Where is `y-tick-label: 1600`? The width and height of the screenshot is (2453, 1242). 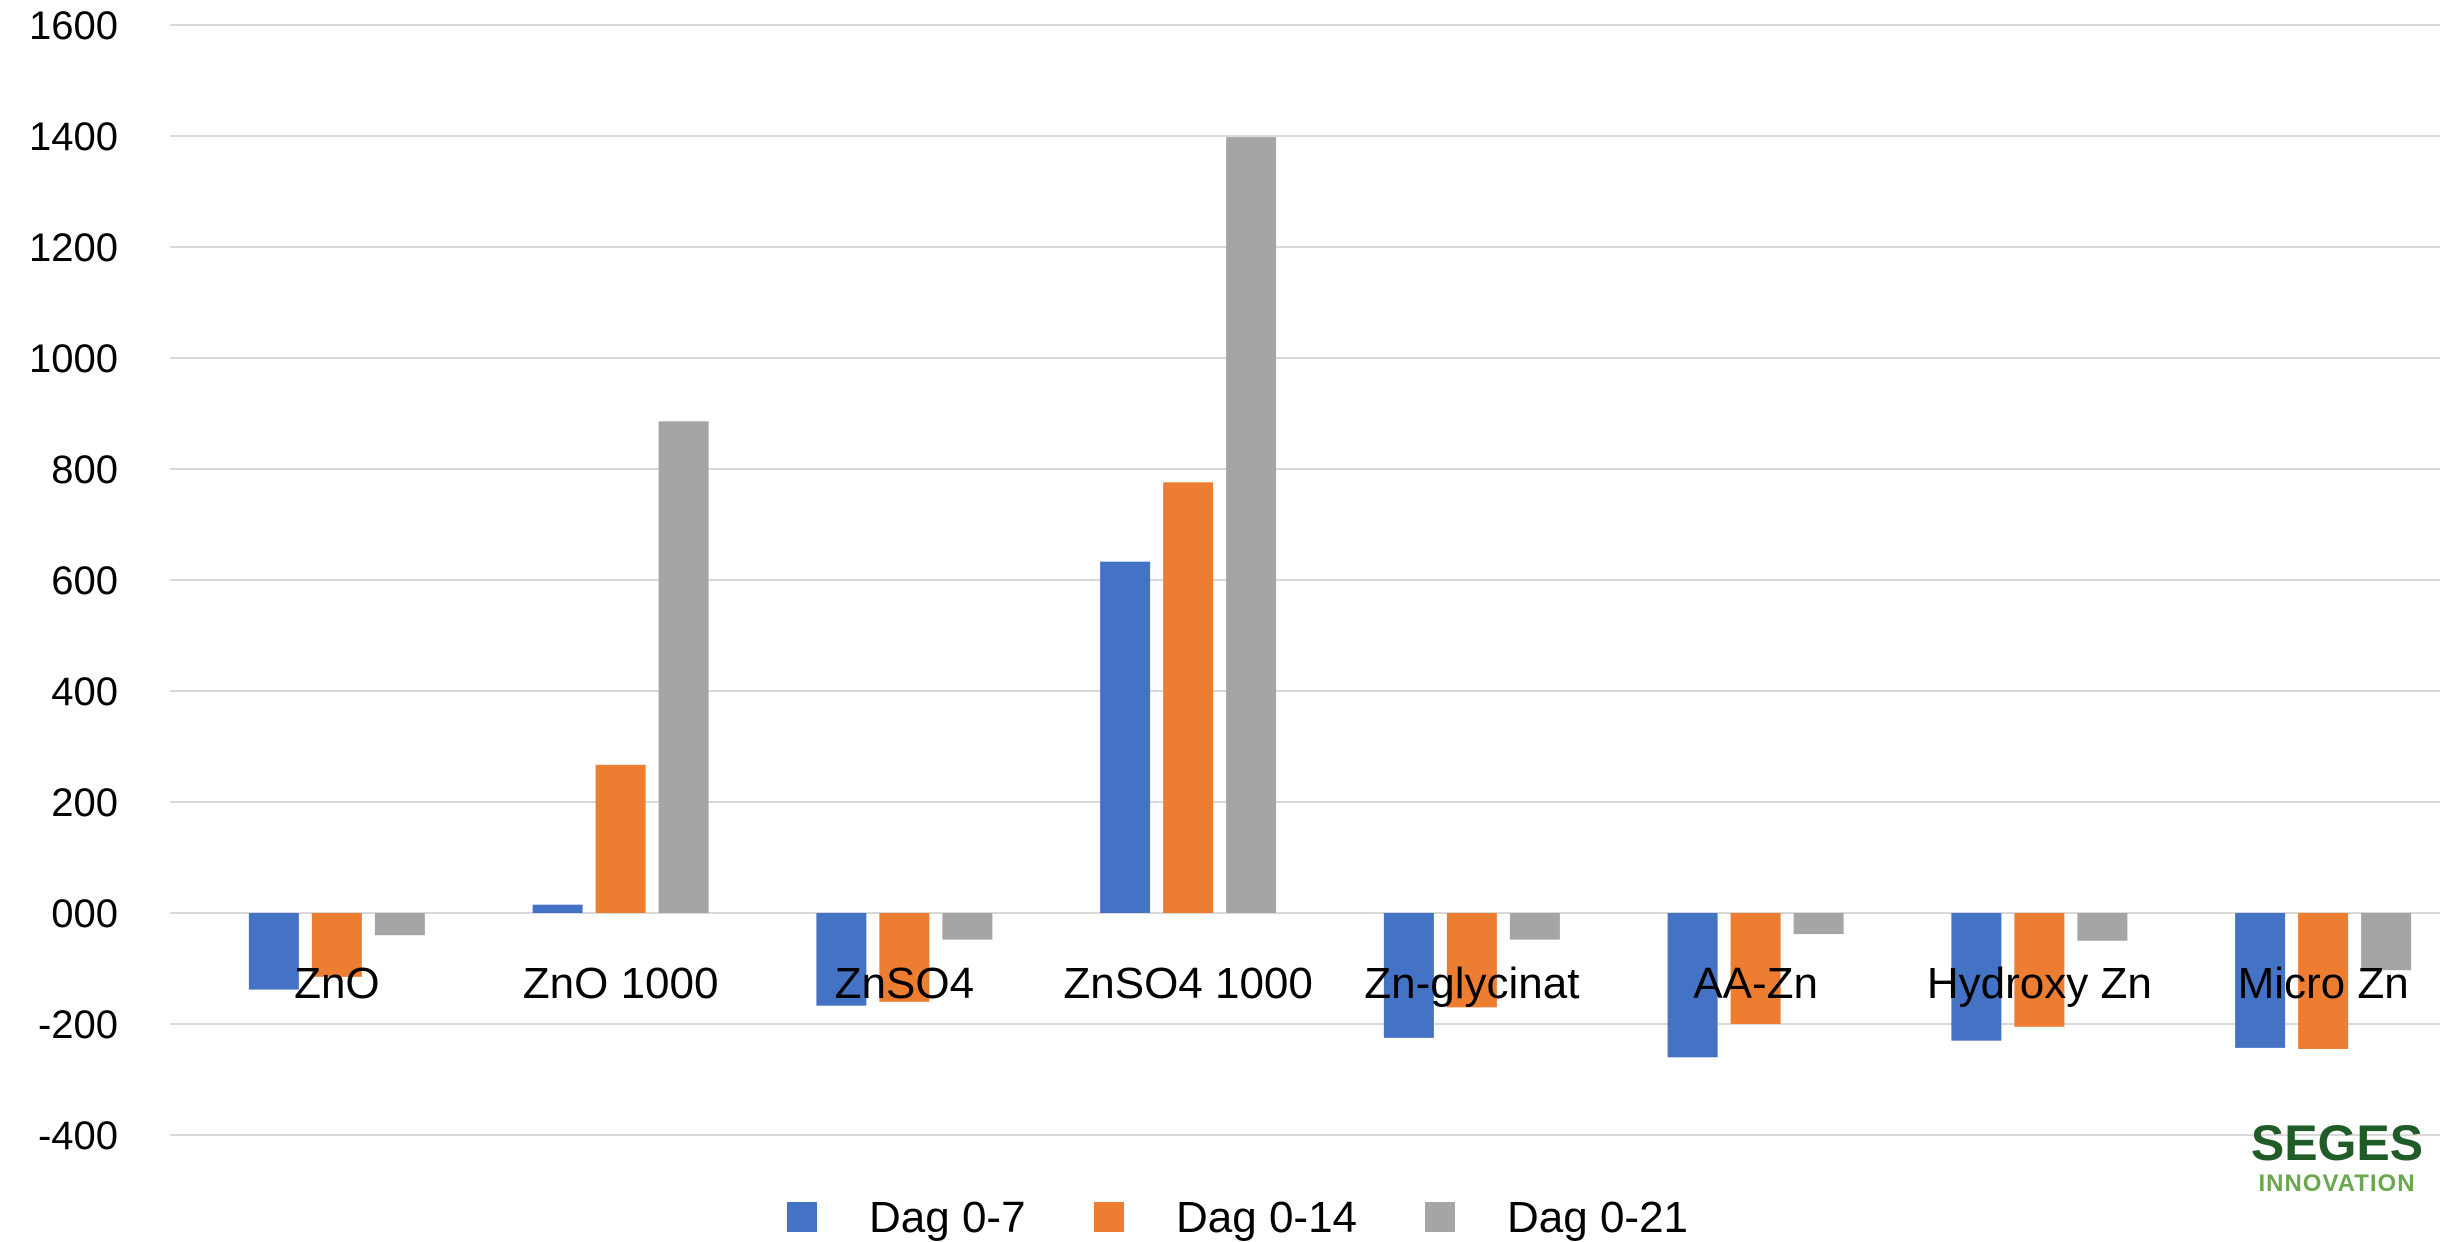
y-tick-label: 1600 is located at coordinates (73, 26).